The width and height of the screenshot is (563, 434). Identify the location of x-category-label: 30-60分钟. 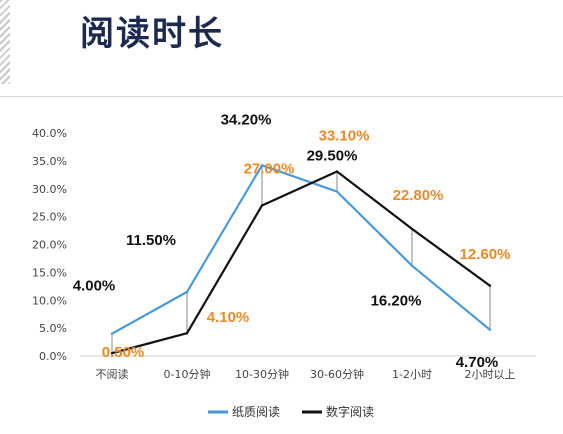
(337, 374).